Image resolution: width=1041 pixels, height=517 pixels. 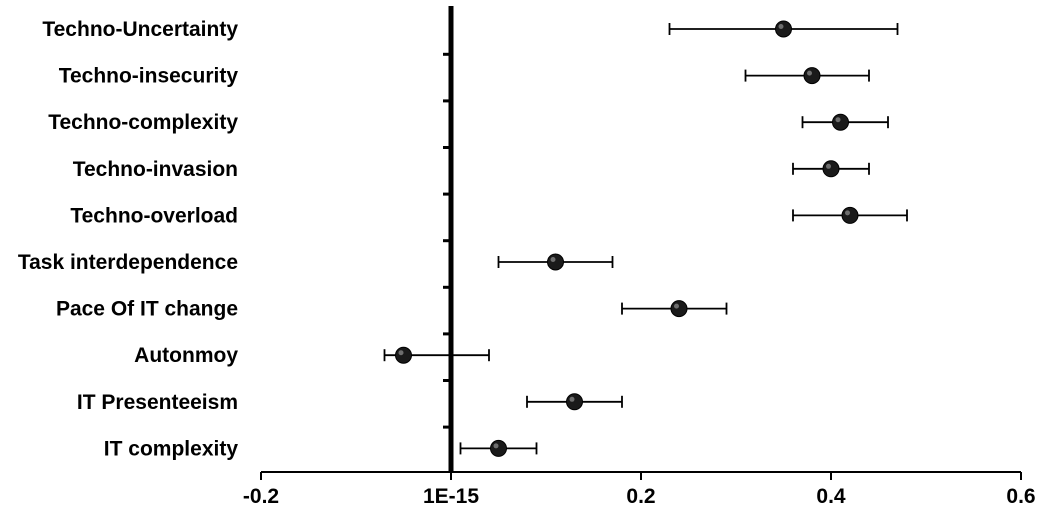 I want to click on category-label: IT complexity, so click(x=171, y=448).